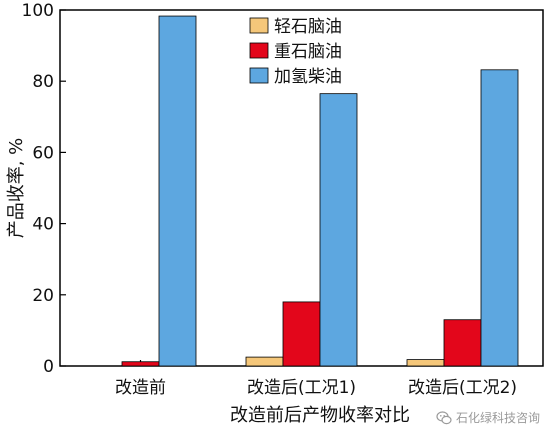 The width and height of the screenshot is (550, 432). What do you see at coordinates (320, 415) in the screenshot?
I see `x-axis-title: 改造前后产物收率对比` at bounding box center [320, 415].